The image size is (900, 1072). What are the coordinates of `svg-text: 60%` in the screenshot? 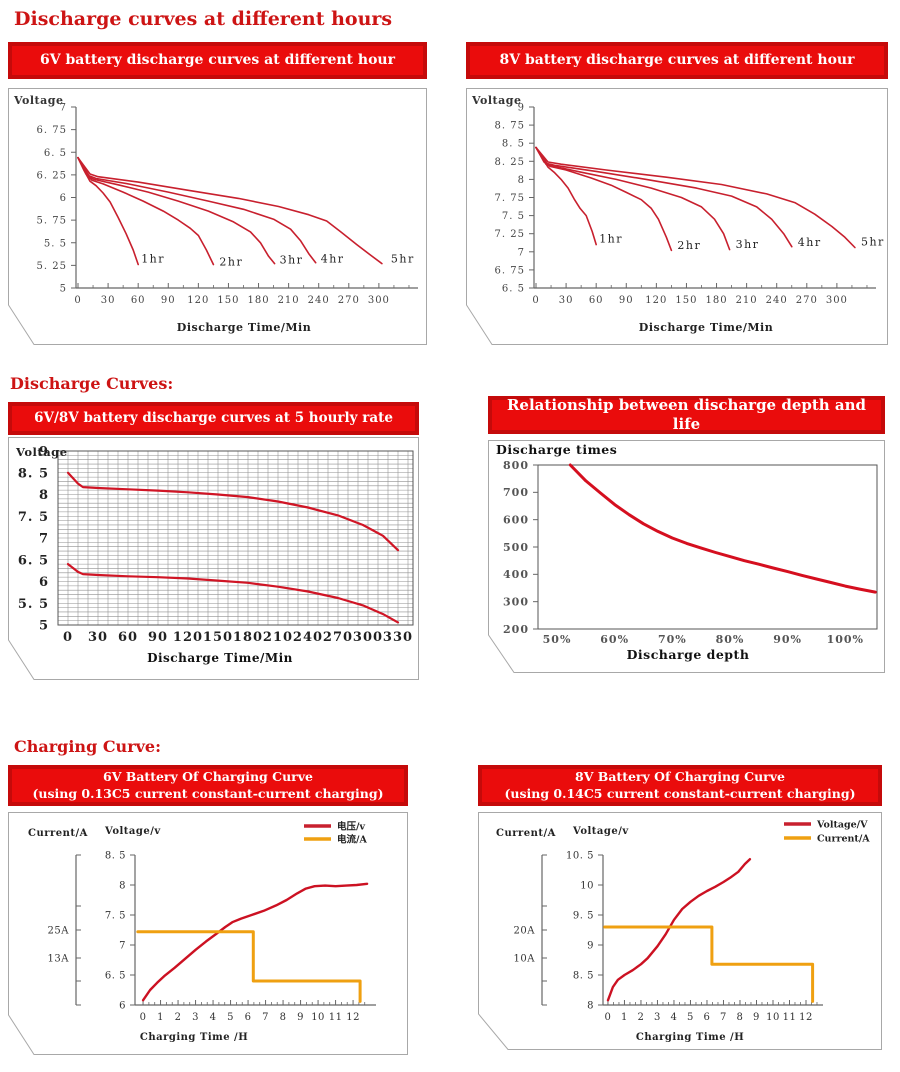 It's located at (614, 639).